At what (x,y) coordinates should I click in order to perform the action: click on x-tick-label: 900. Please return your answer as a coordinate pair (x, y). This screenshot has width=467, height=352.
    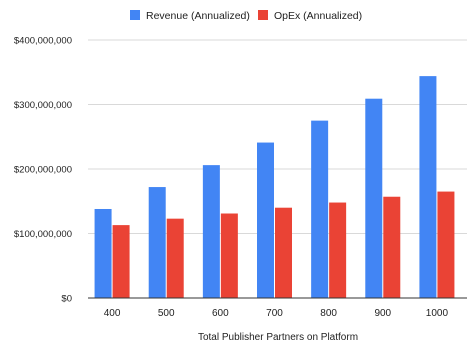
    Looking at the image, I should click on (382, 313).